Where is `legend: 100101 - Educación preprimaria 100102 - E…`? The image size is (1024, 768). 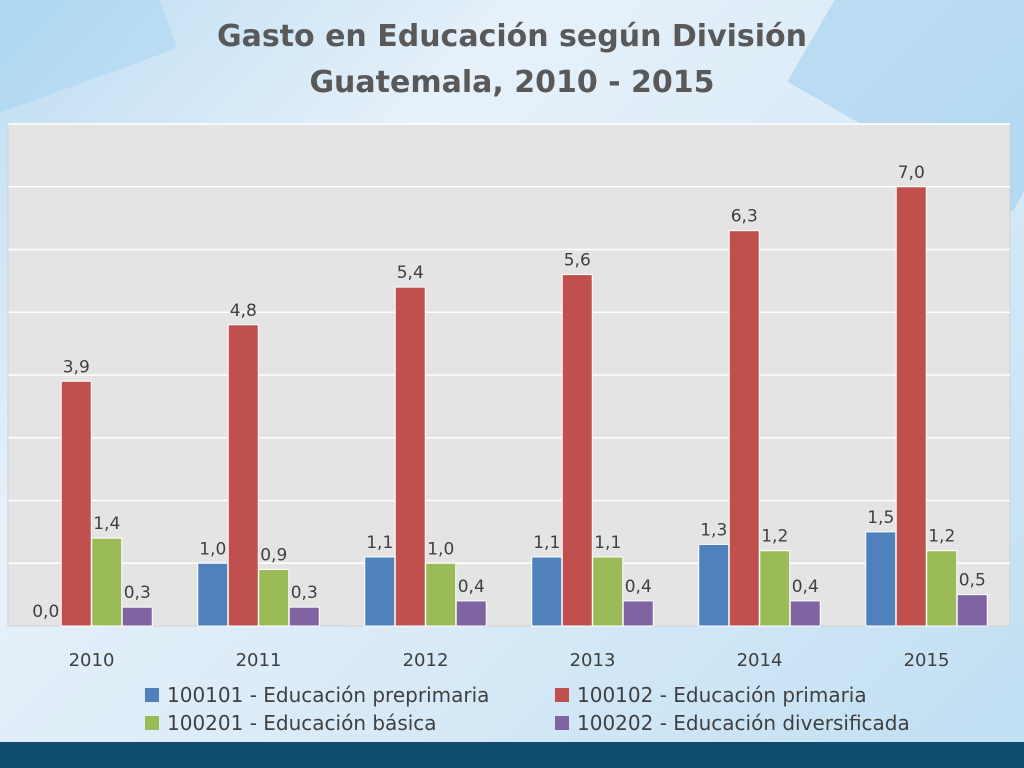 legend: 100101 - Educación preprimaria 100102 - E… is located at coordinates (555, 709).